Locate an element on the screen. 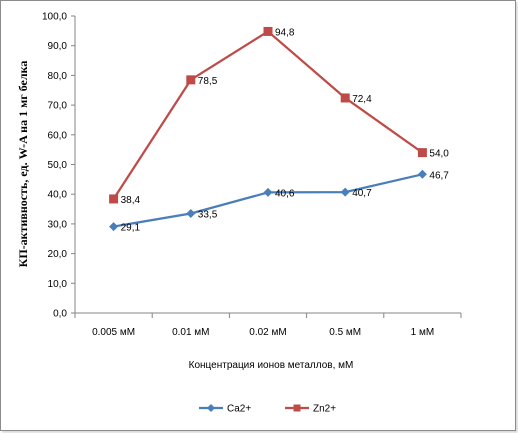  legend-label: Ca2+ is located at coordinates (239, 409).